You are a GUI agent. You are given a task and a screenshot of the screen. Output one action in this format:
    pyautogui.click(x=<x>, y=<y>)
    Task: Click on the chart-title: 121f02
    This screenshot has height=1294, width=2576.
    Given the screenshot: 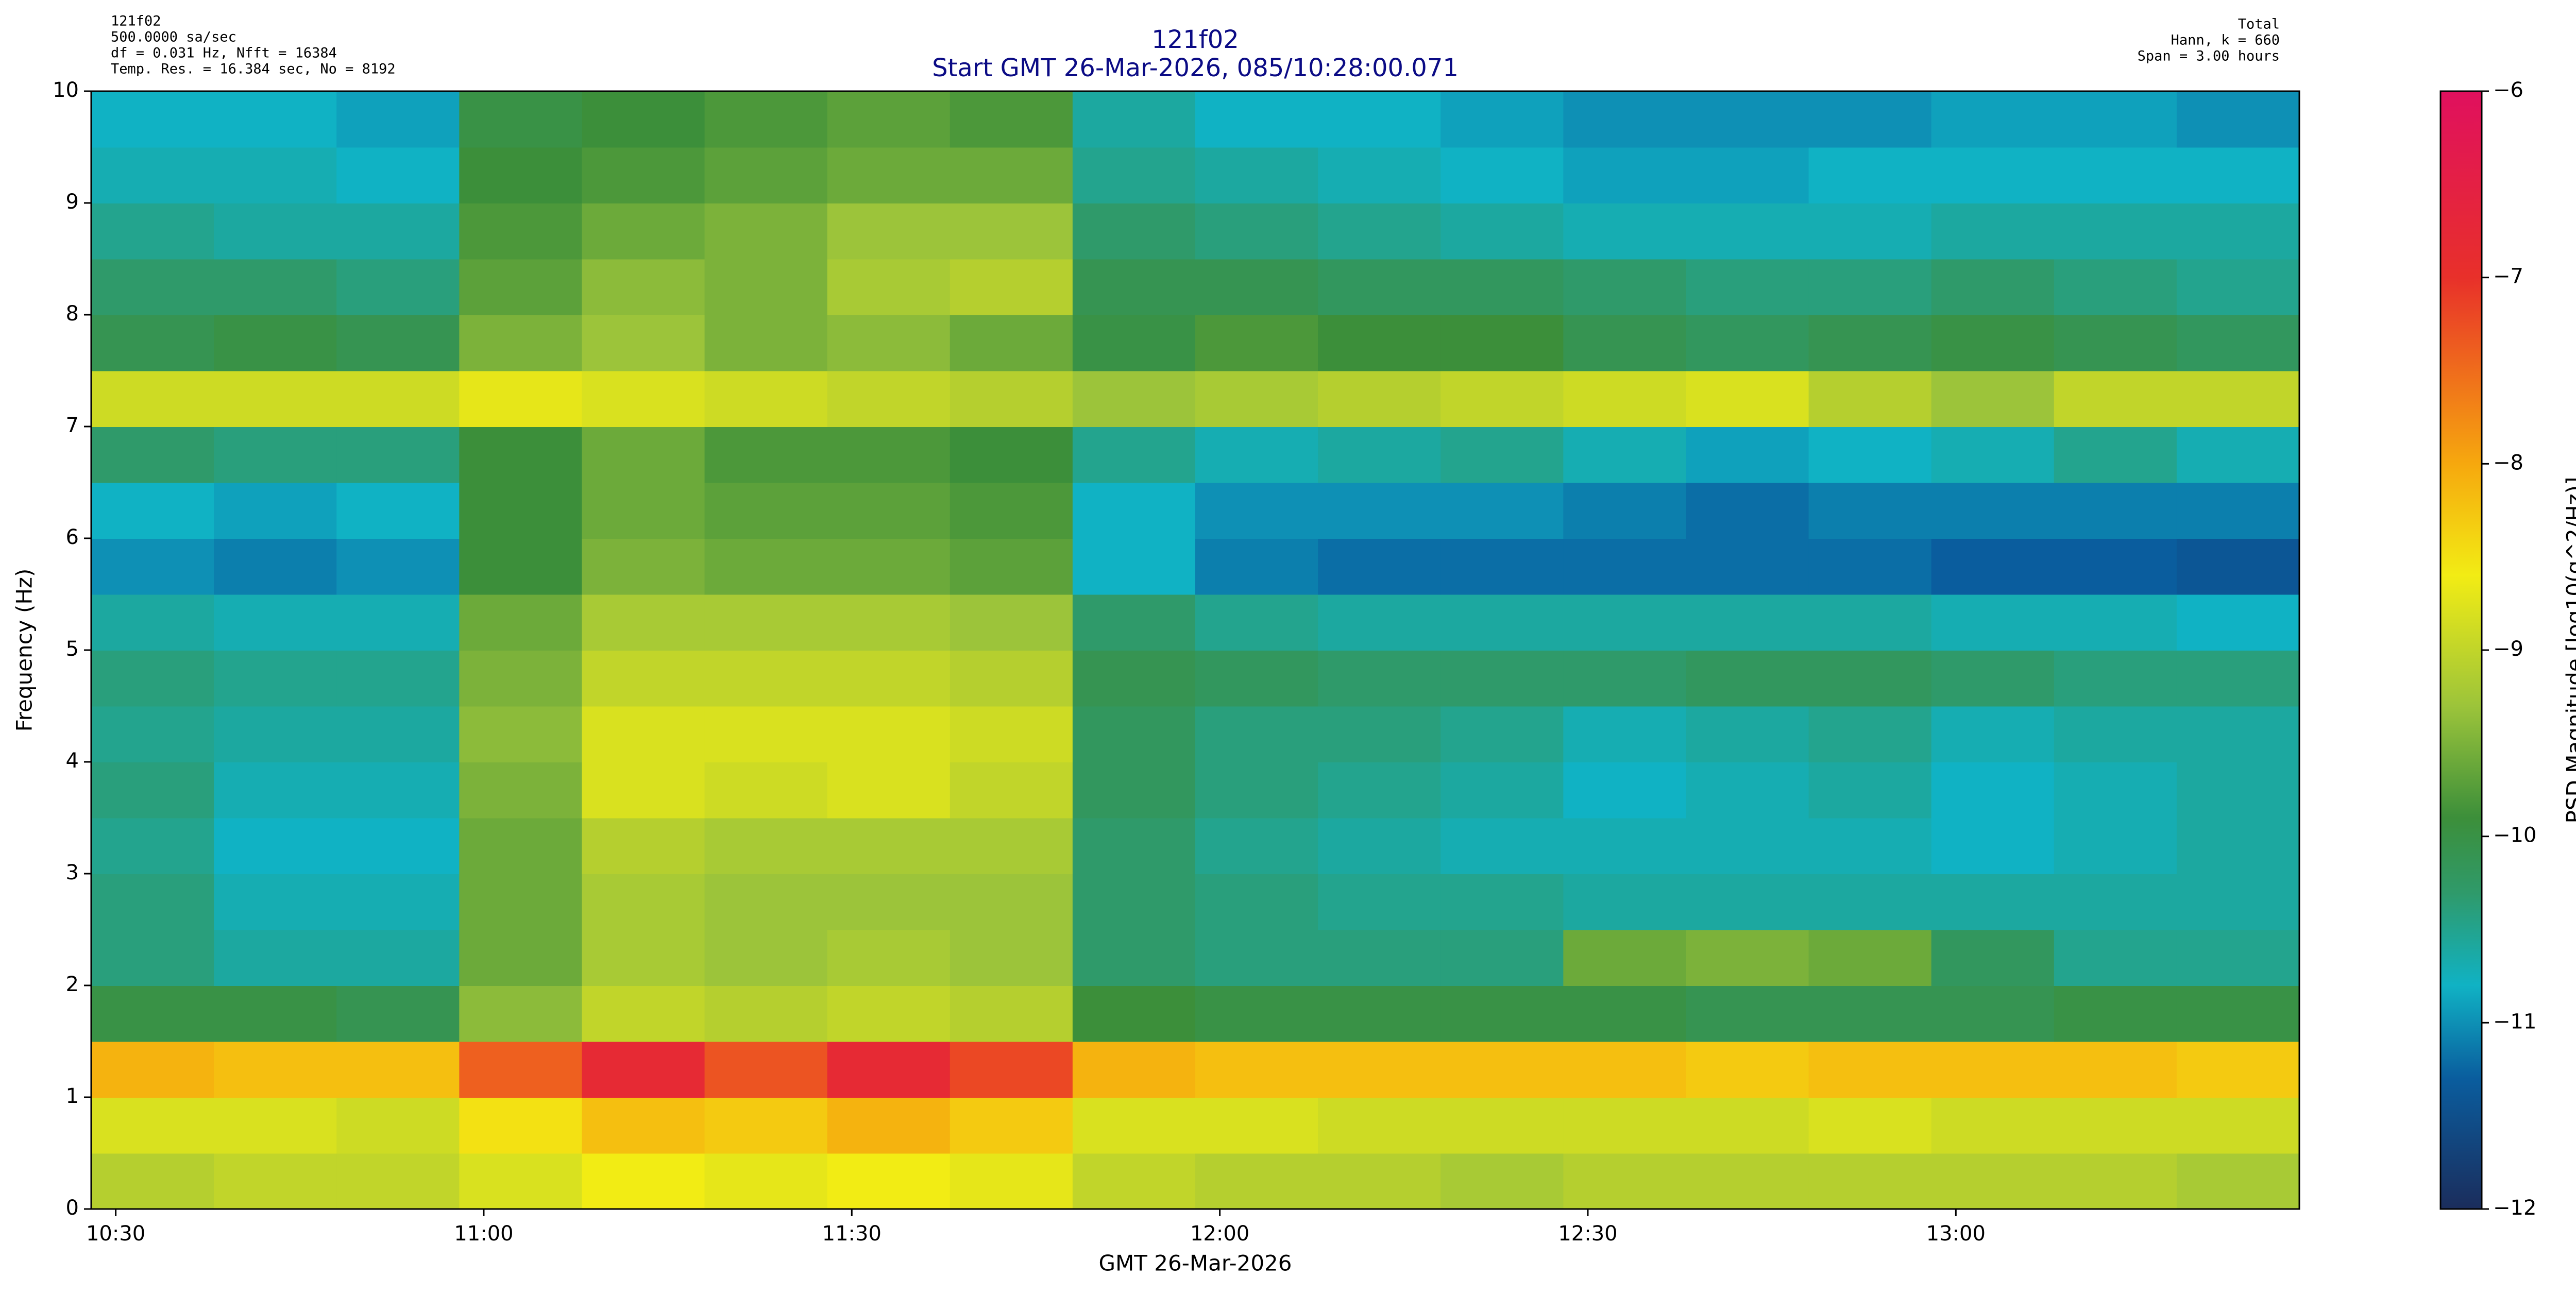 What is the action you would take?
    pyautogui.click(x=1195, y=39)
    